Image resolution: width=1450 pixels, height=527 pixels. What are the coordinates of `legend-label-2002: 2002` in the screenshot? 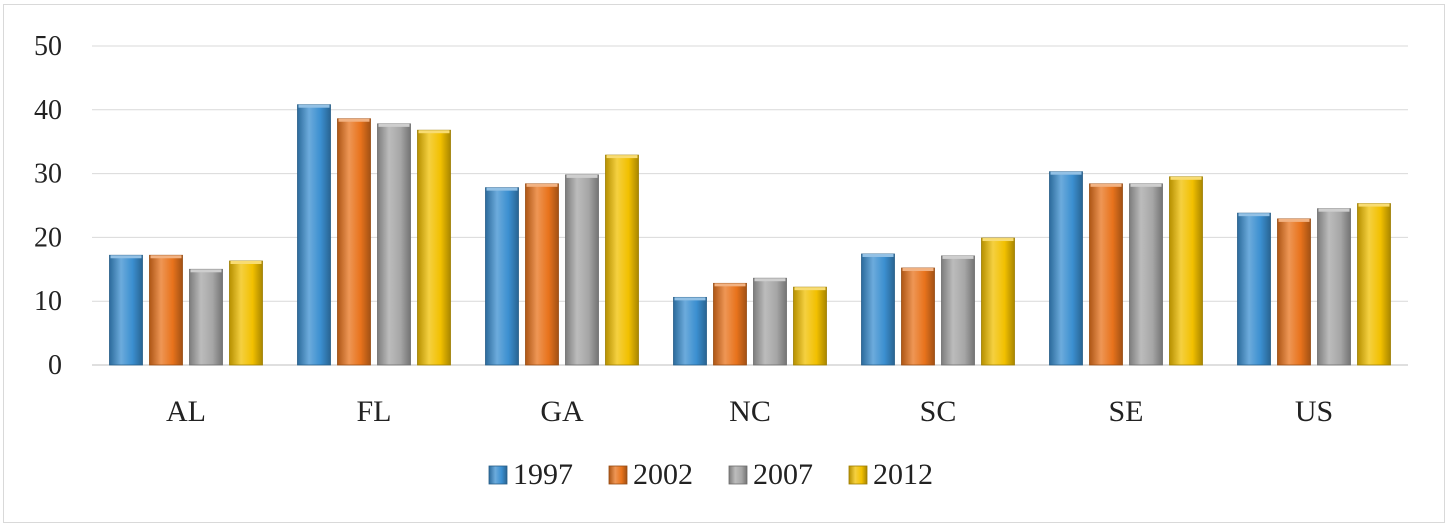 It's located at (663, 474).